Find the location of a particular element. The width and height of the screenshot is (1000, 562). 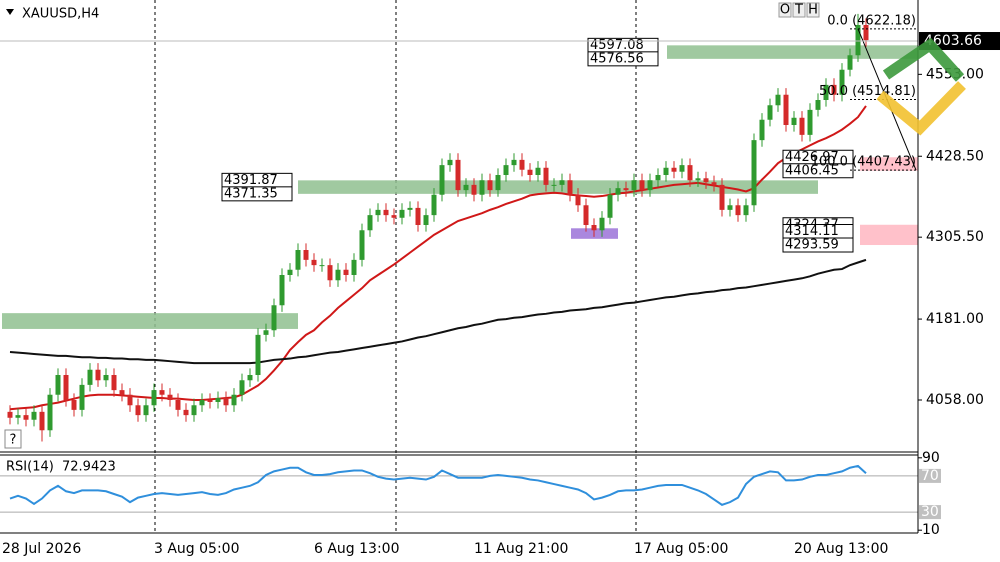

y-tick-label: 4058.00 is located at coordinates (955, 400).